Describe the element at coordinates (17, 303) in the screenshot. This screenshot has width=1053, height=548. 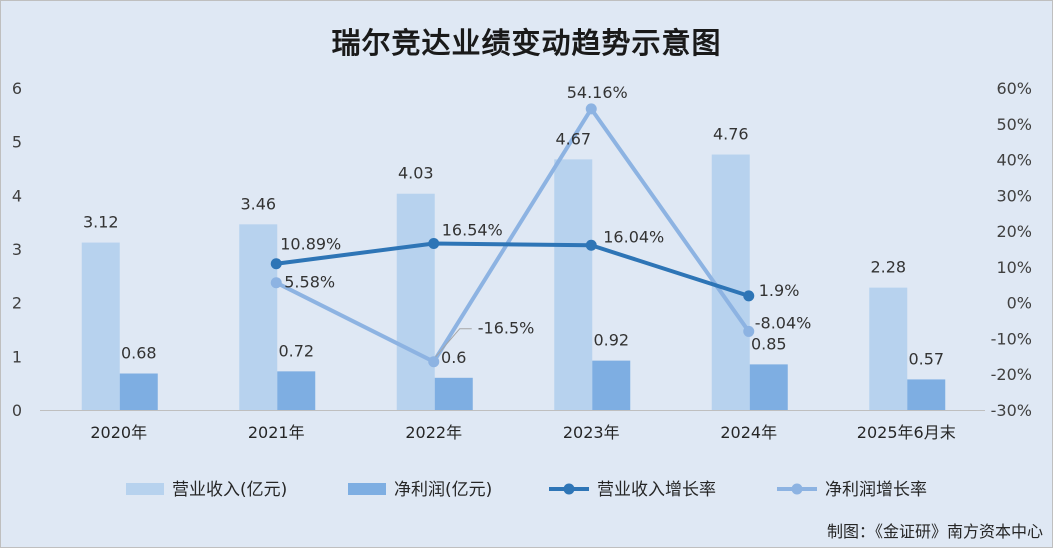
I see `y-left-tick-label: 2` at that location.